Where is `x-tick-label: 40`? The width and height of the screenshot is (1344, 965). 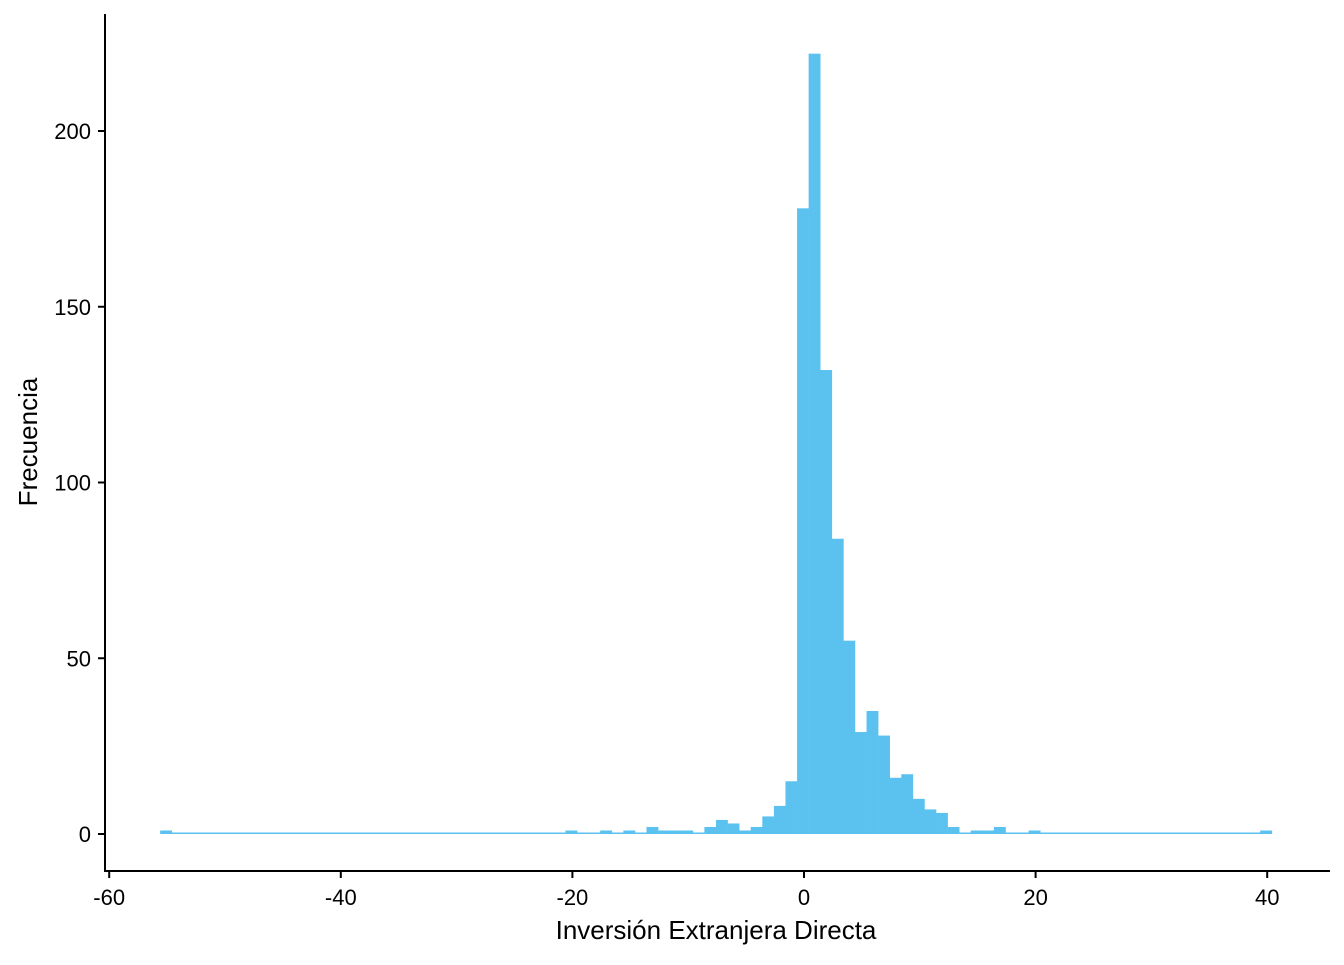 x-tick-label: 40 is located at coordinates (1267, 897).